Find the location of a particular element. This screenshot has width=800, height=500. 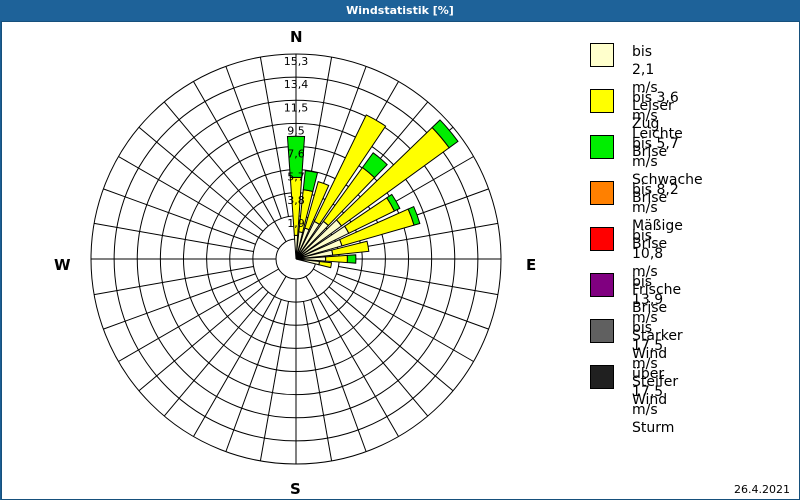

svg-text: 3,8 is located at coordinates (296, 200).